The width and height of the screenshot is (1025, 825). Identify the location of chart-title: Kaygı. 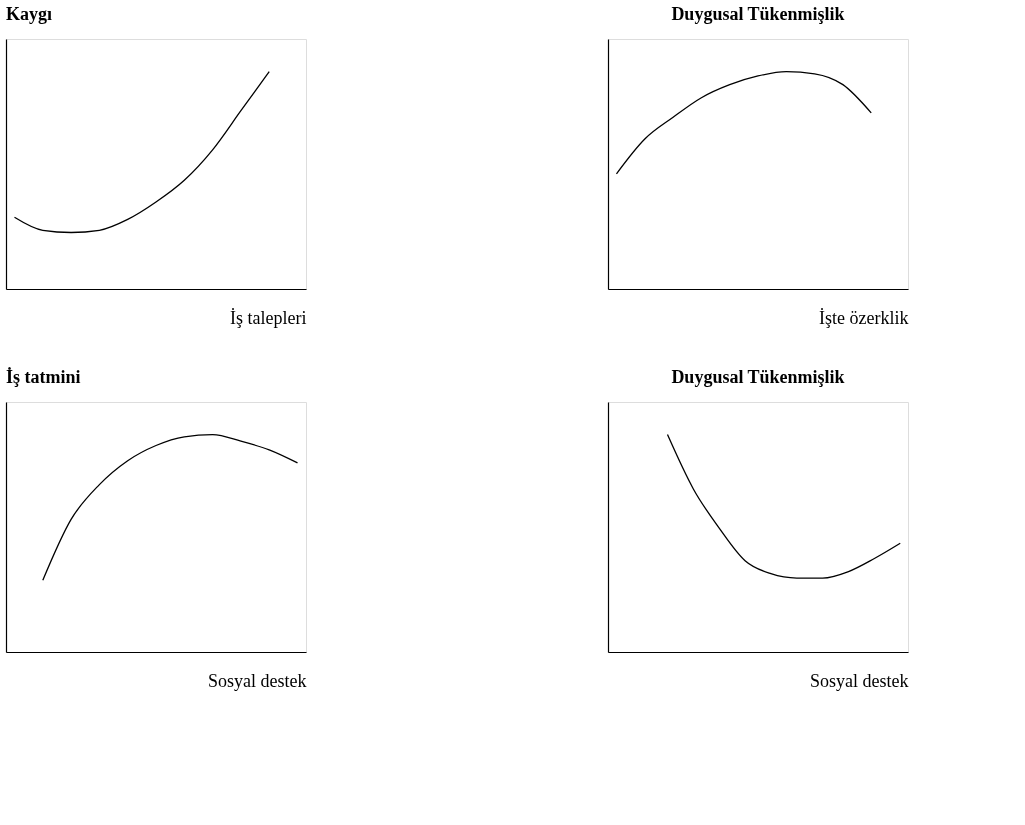
(29, 14).